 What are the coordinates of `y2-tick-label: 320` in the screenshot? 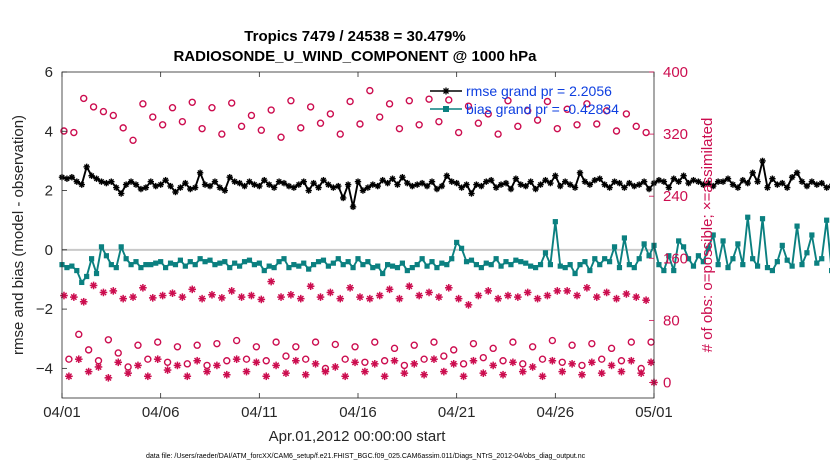 It's located at (675, 134).